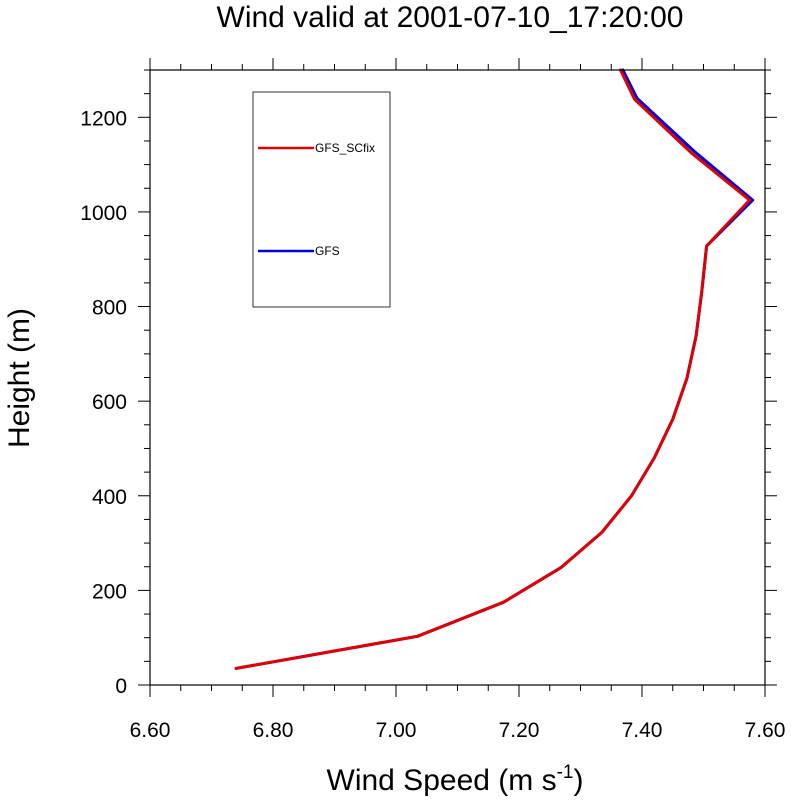 The image size is (791, 800). What do you see at coordinates (19, 378) in the screenshot?
I see `y-axis-label: Height (m)` at bounding box center [19, 378].